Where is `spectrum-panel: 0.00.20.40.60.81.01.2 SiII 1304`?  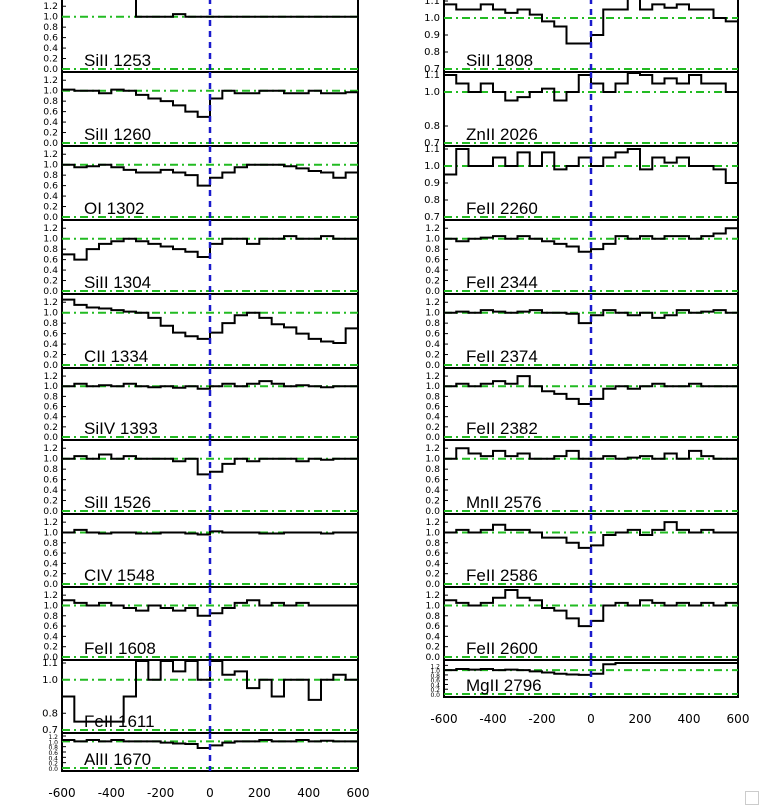 spectrum-panel: 0.00.20.40.60.81.01.2 SiII 1304 is located at coordinates (201, 258).